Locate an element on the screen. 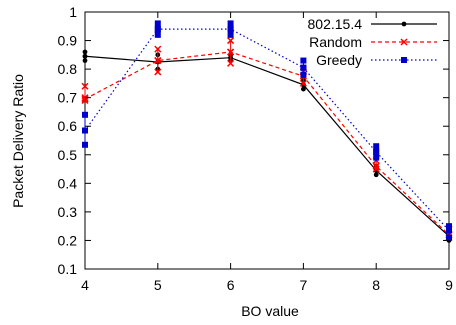  x-tick-label: 5 is located at coordinates (158, 285).